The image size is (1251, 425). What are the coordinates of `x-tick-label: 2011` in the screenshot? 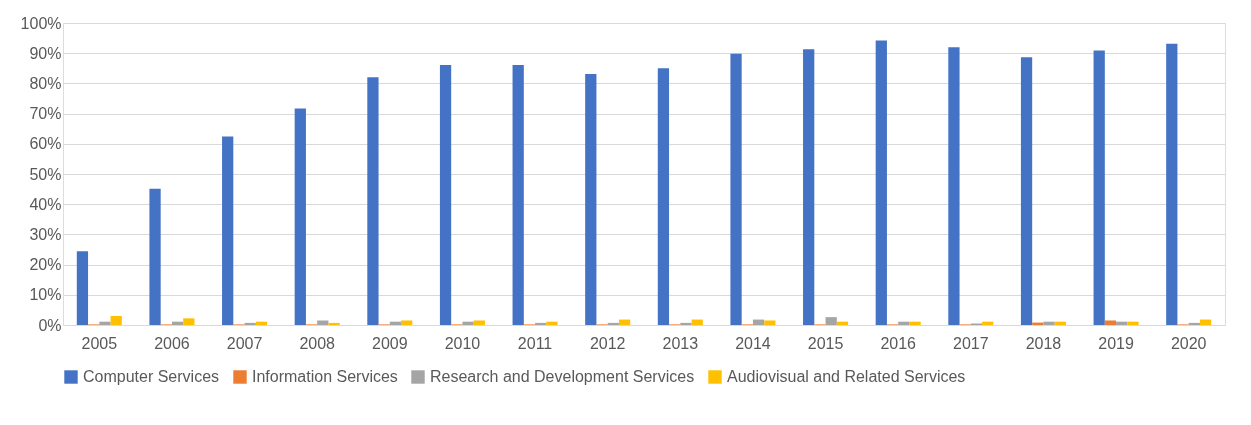 It's located at (535, 343).